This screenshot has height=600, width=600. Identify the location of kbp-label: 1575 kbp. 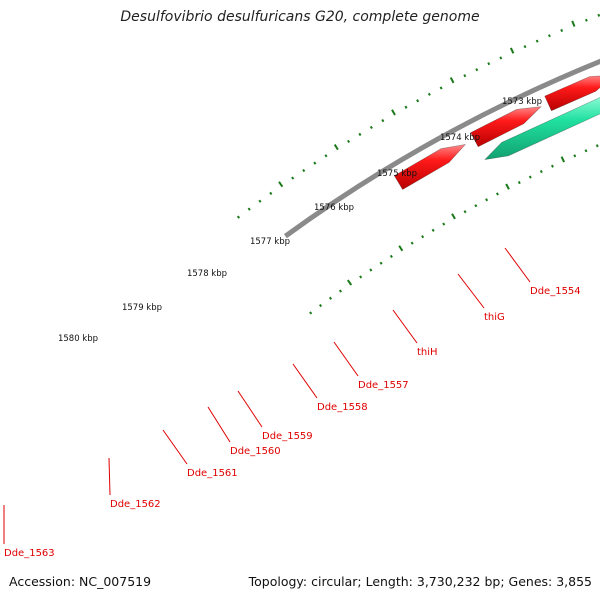
(397, 174).